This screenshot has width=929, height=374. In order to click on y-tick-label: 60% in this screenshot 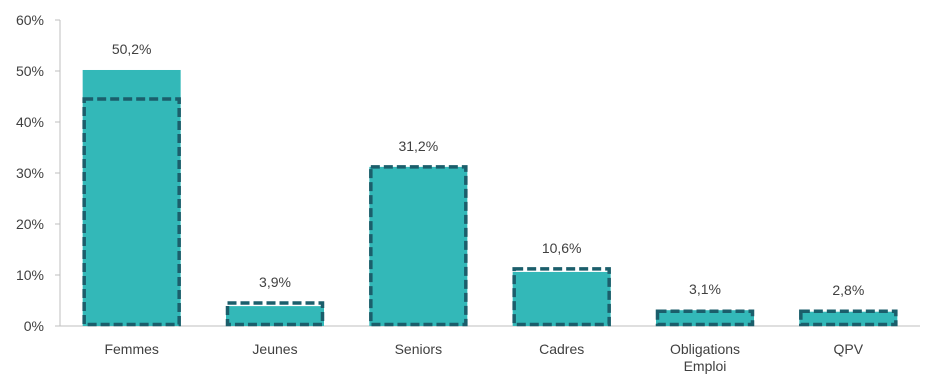, I will do `click(30, 20)`.